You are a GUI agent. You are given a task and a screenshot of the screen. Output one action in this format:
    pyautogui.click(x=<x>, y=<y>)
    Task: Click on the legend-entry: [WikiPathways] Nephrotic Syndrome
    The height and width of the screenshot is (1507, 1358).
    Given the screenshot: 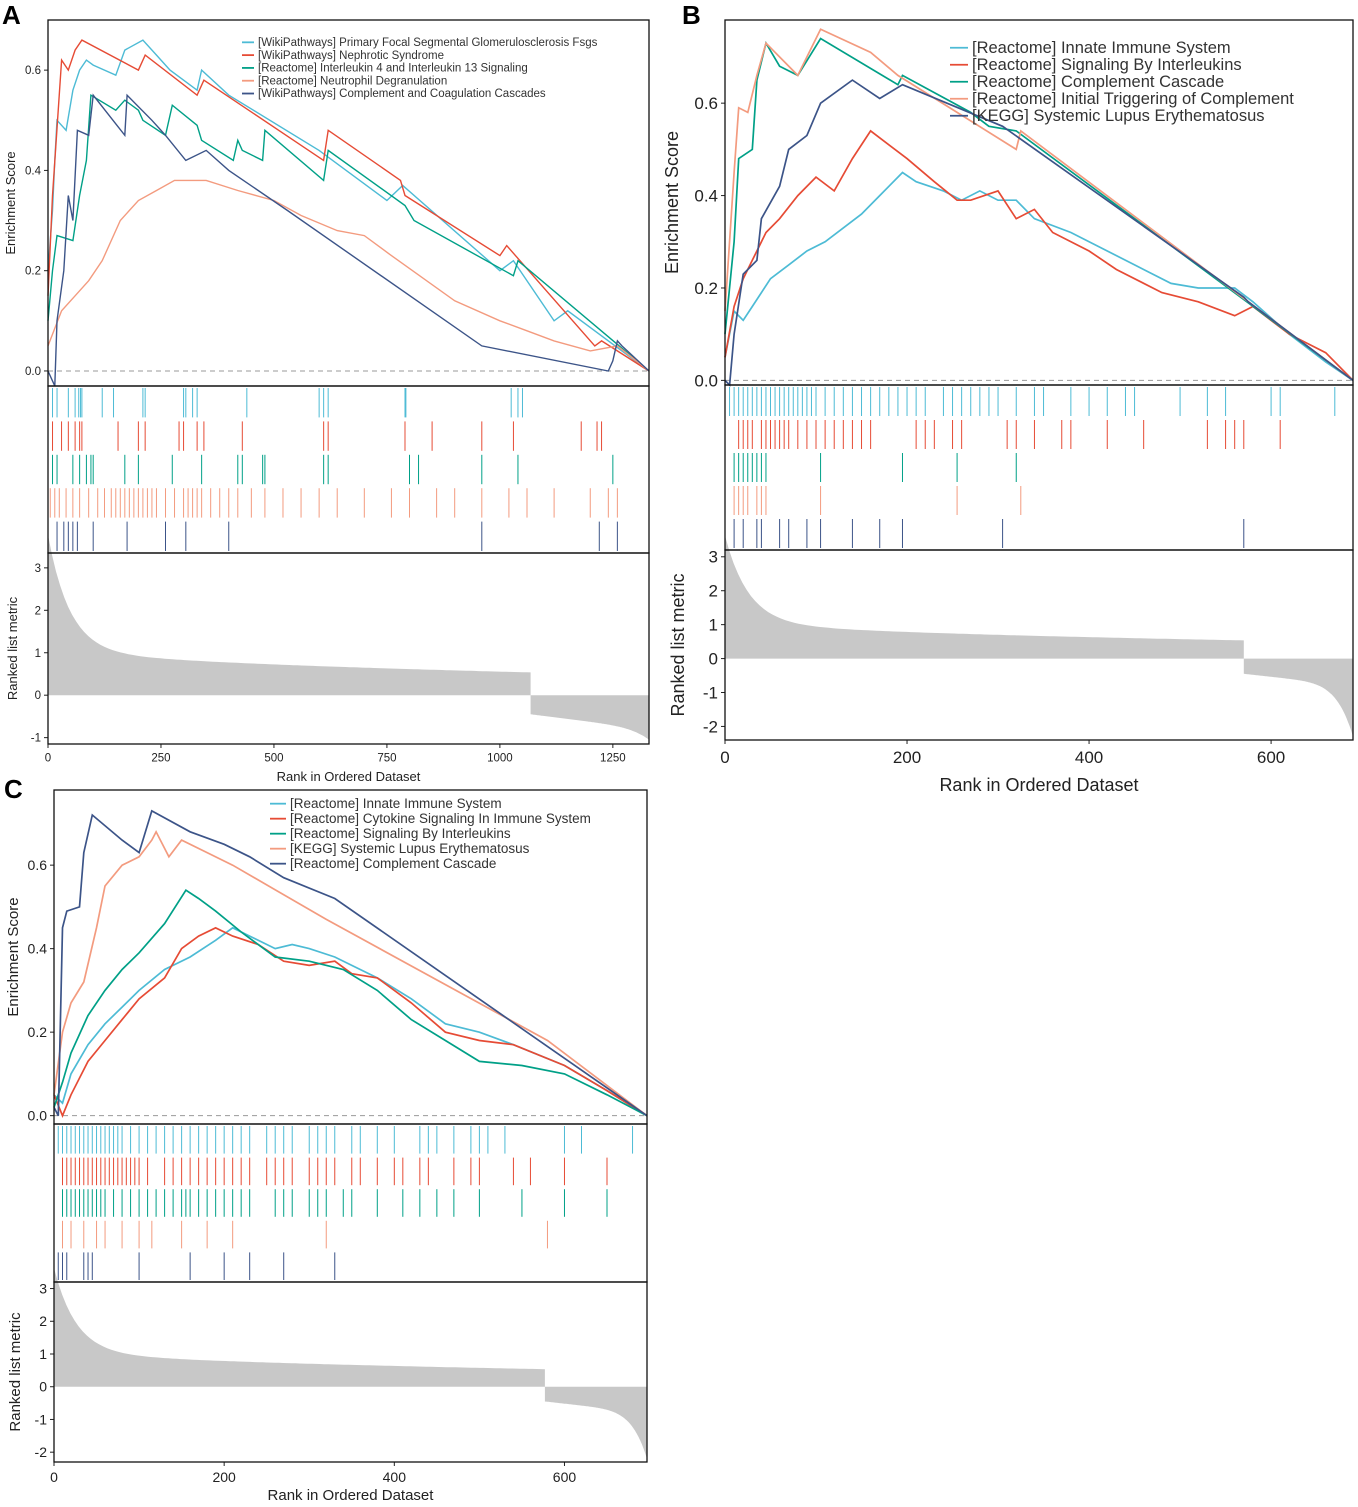 What is the action you would take?
    pyautogui.click(x=351, y=56)
    